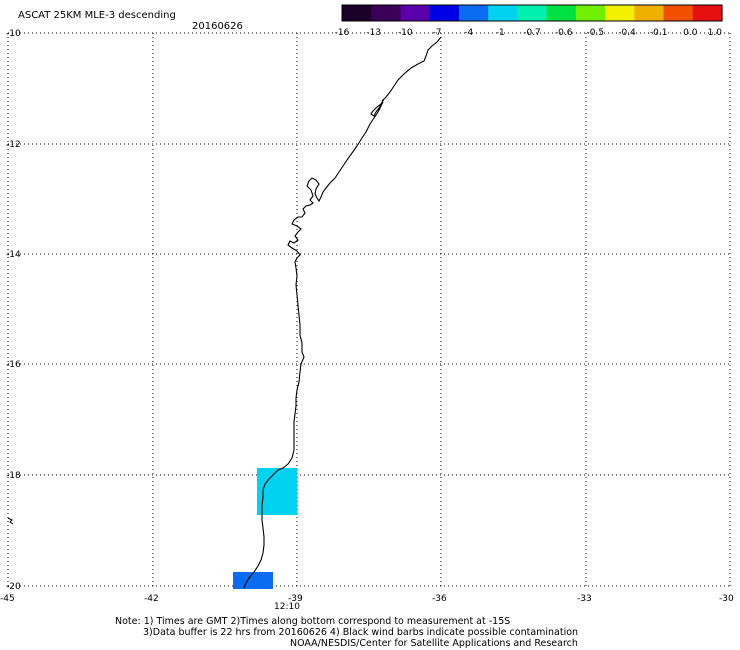 The height and width of the screenshot is (650, 740). What do you see at coordinates (367, 599) in the screenshot?
I see `longitude-labels: -45 -42 -39 -36 -33 -30` at bounding box center [367, 599].